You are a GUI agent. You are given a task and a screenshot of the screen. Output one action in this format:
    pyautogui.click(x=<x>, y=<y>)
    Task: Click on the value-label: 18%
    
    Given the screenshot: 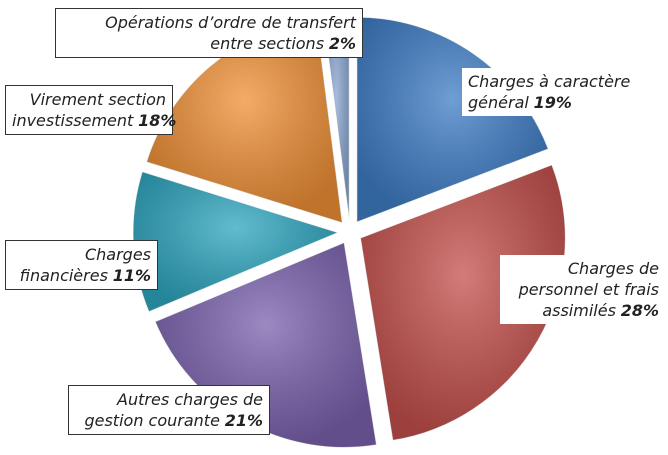 What is the action you would take?
    pyautogui.click(x=157, y=120)
    